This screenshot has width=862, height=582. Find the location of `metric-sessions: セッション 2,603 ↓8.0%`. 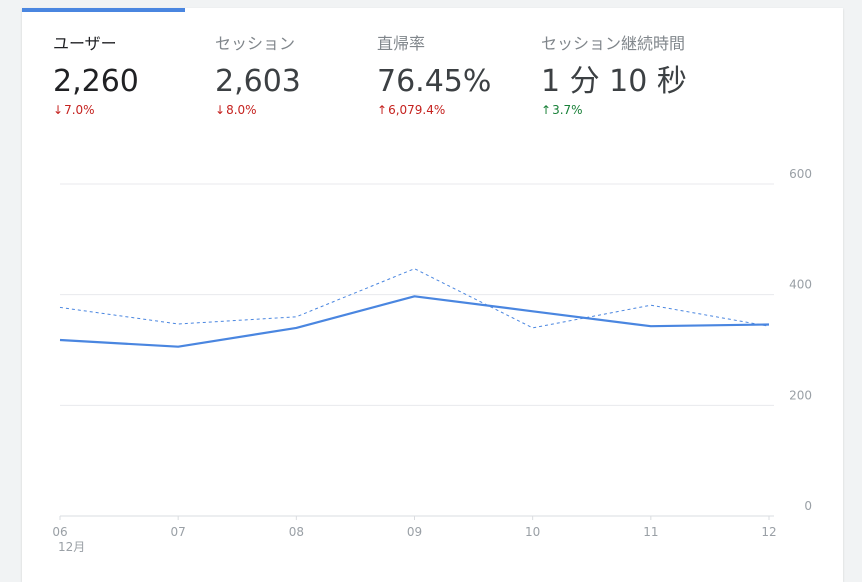

metric-sessions: セッション 2,603 ↓8.0% is located at coordinates (258, 75).